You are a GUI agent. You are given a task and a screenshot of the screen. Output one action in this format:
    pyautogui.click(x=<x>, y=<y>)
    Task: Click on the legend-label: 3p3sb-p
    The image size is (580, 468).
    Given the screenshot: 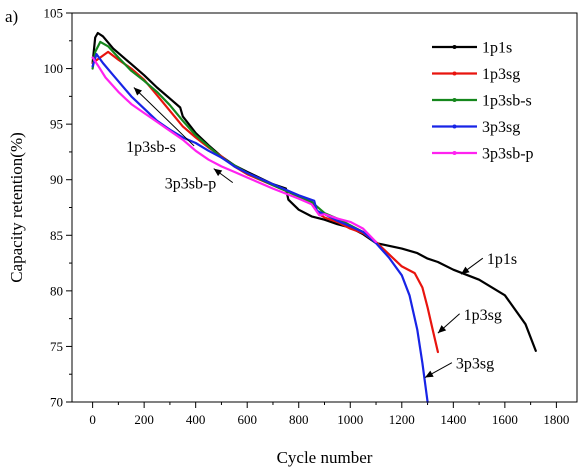 What is the action you would take?
    pyautogui.click(x=508, y=154)
    